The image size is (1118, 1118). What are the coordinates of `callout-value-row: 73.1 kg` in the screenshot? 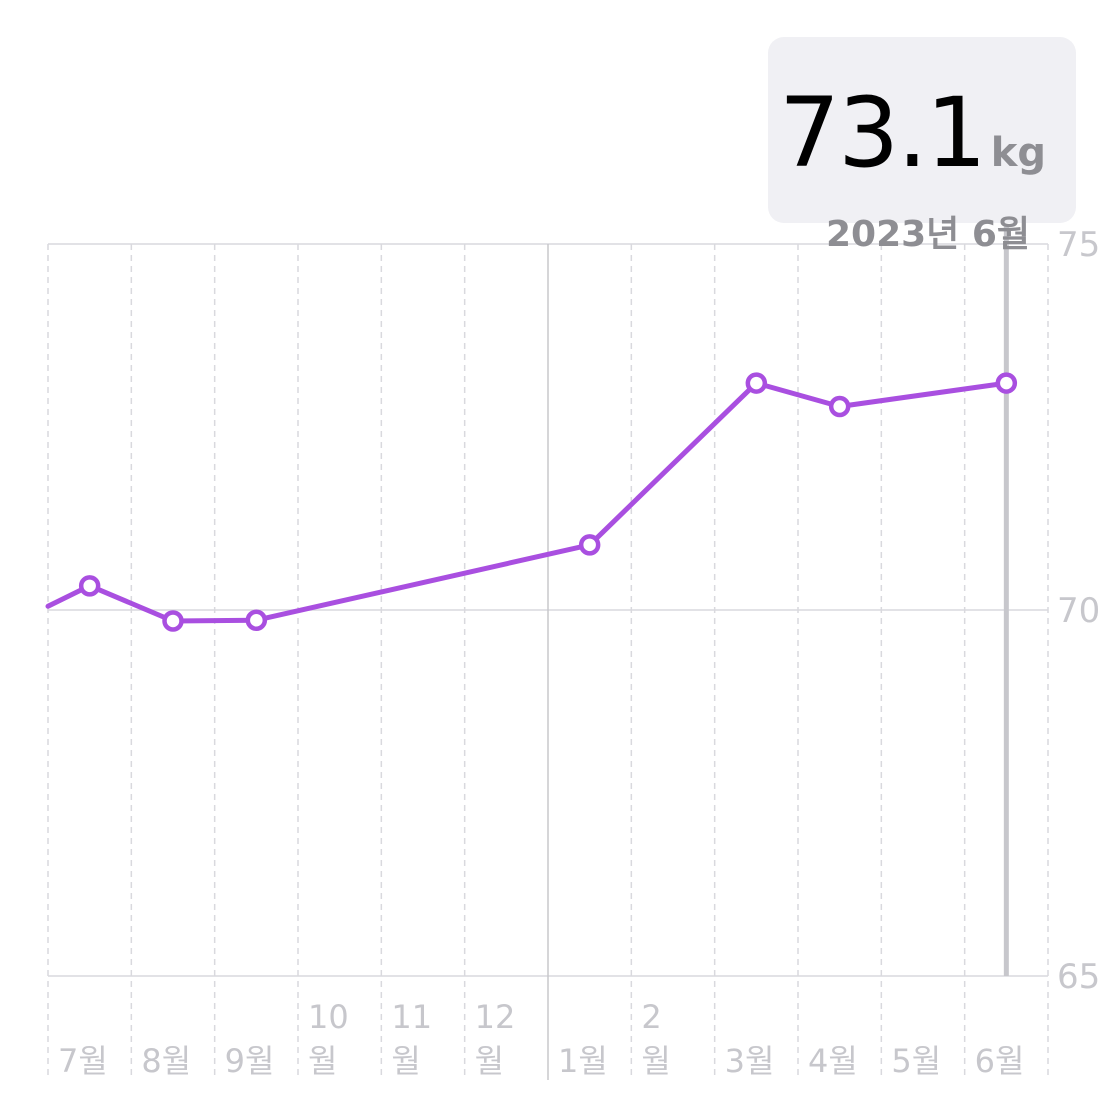 It's located at (907, 133).